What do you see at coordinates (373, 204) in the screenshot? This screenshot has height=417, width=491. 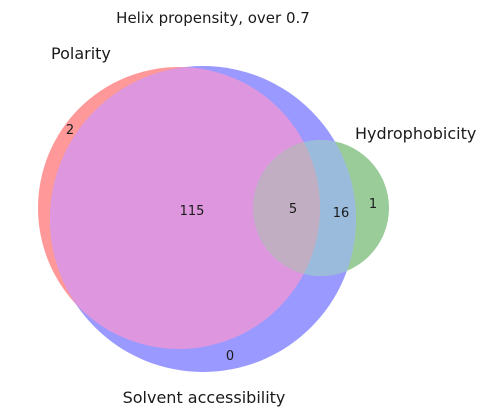 I see `region-hydrophobicity-only: 1` at bounding box center [373, 204].